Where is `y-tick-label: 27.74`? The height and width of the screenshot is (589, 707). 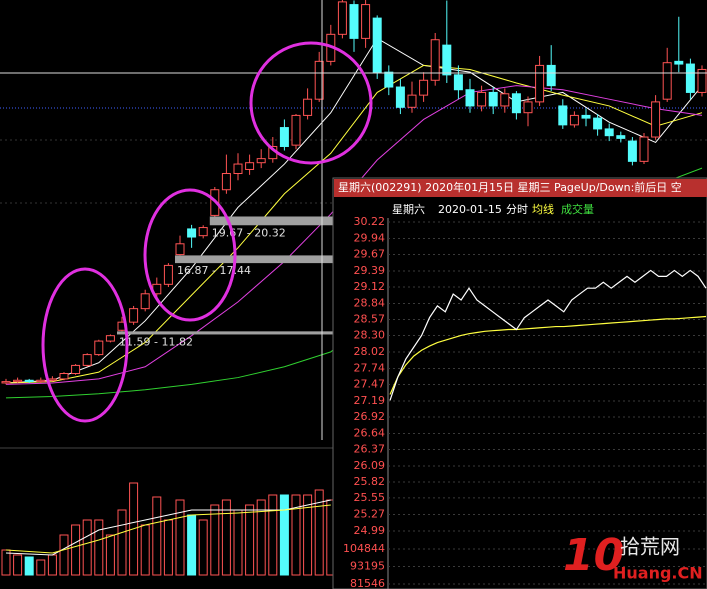 y-tick-label: 27.74 is located at coordinates (370, 368).